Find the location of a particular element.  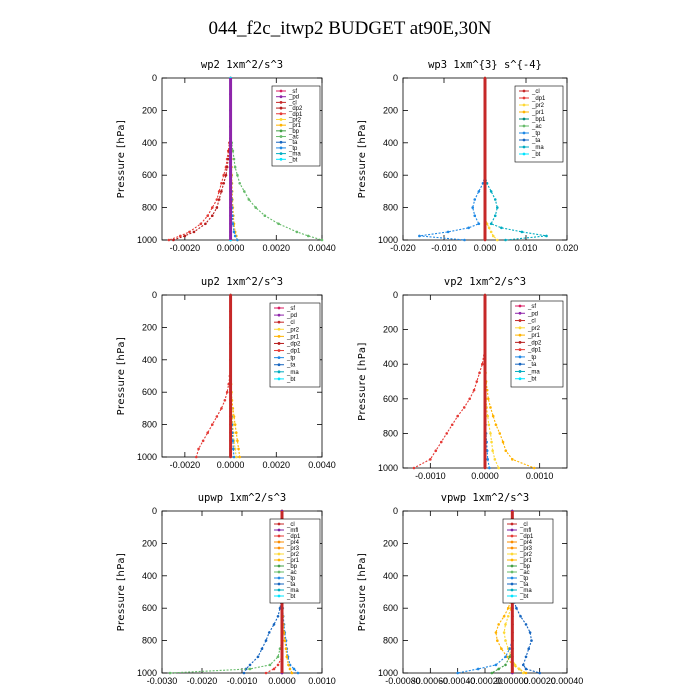

legend-label-_tp: _tp is located at coordinates (293, 149).